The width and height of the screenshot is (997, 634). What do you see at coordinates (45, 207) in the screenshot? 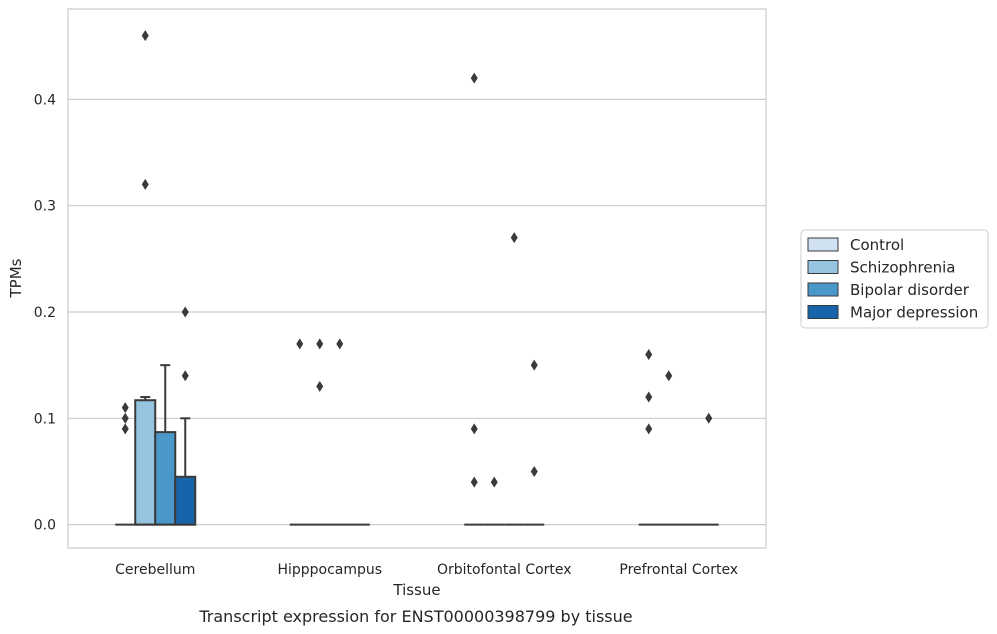
I see `y-tick-label: 0.3` at bounding box center [45, 207].